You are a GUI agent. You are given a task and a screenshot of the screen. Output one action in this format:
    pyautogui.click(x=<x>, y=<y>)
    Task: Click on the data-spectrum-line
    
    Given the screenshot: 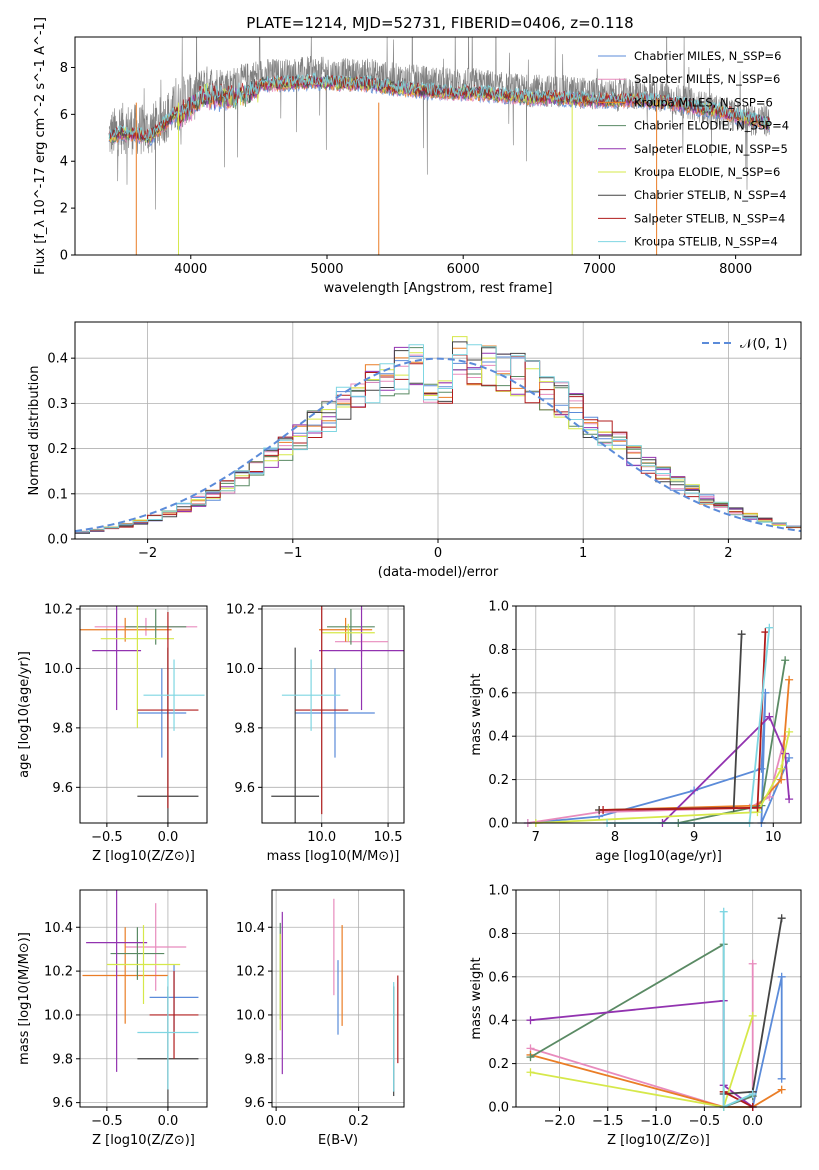 What is the action you would take?
    pyautogui.click(x=439, y=123)
    